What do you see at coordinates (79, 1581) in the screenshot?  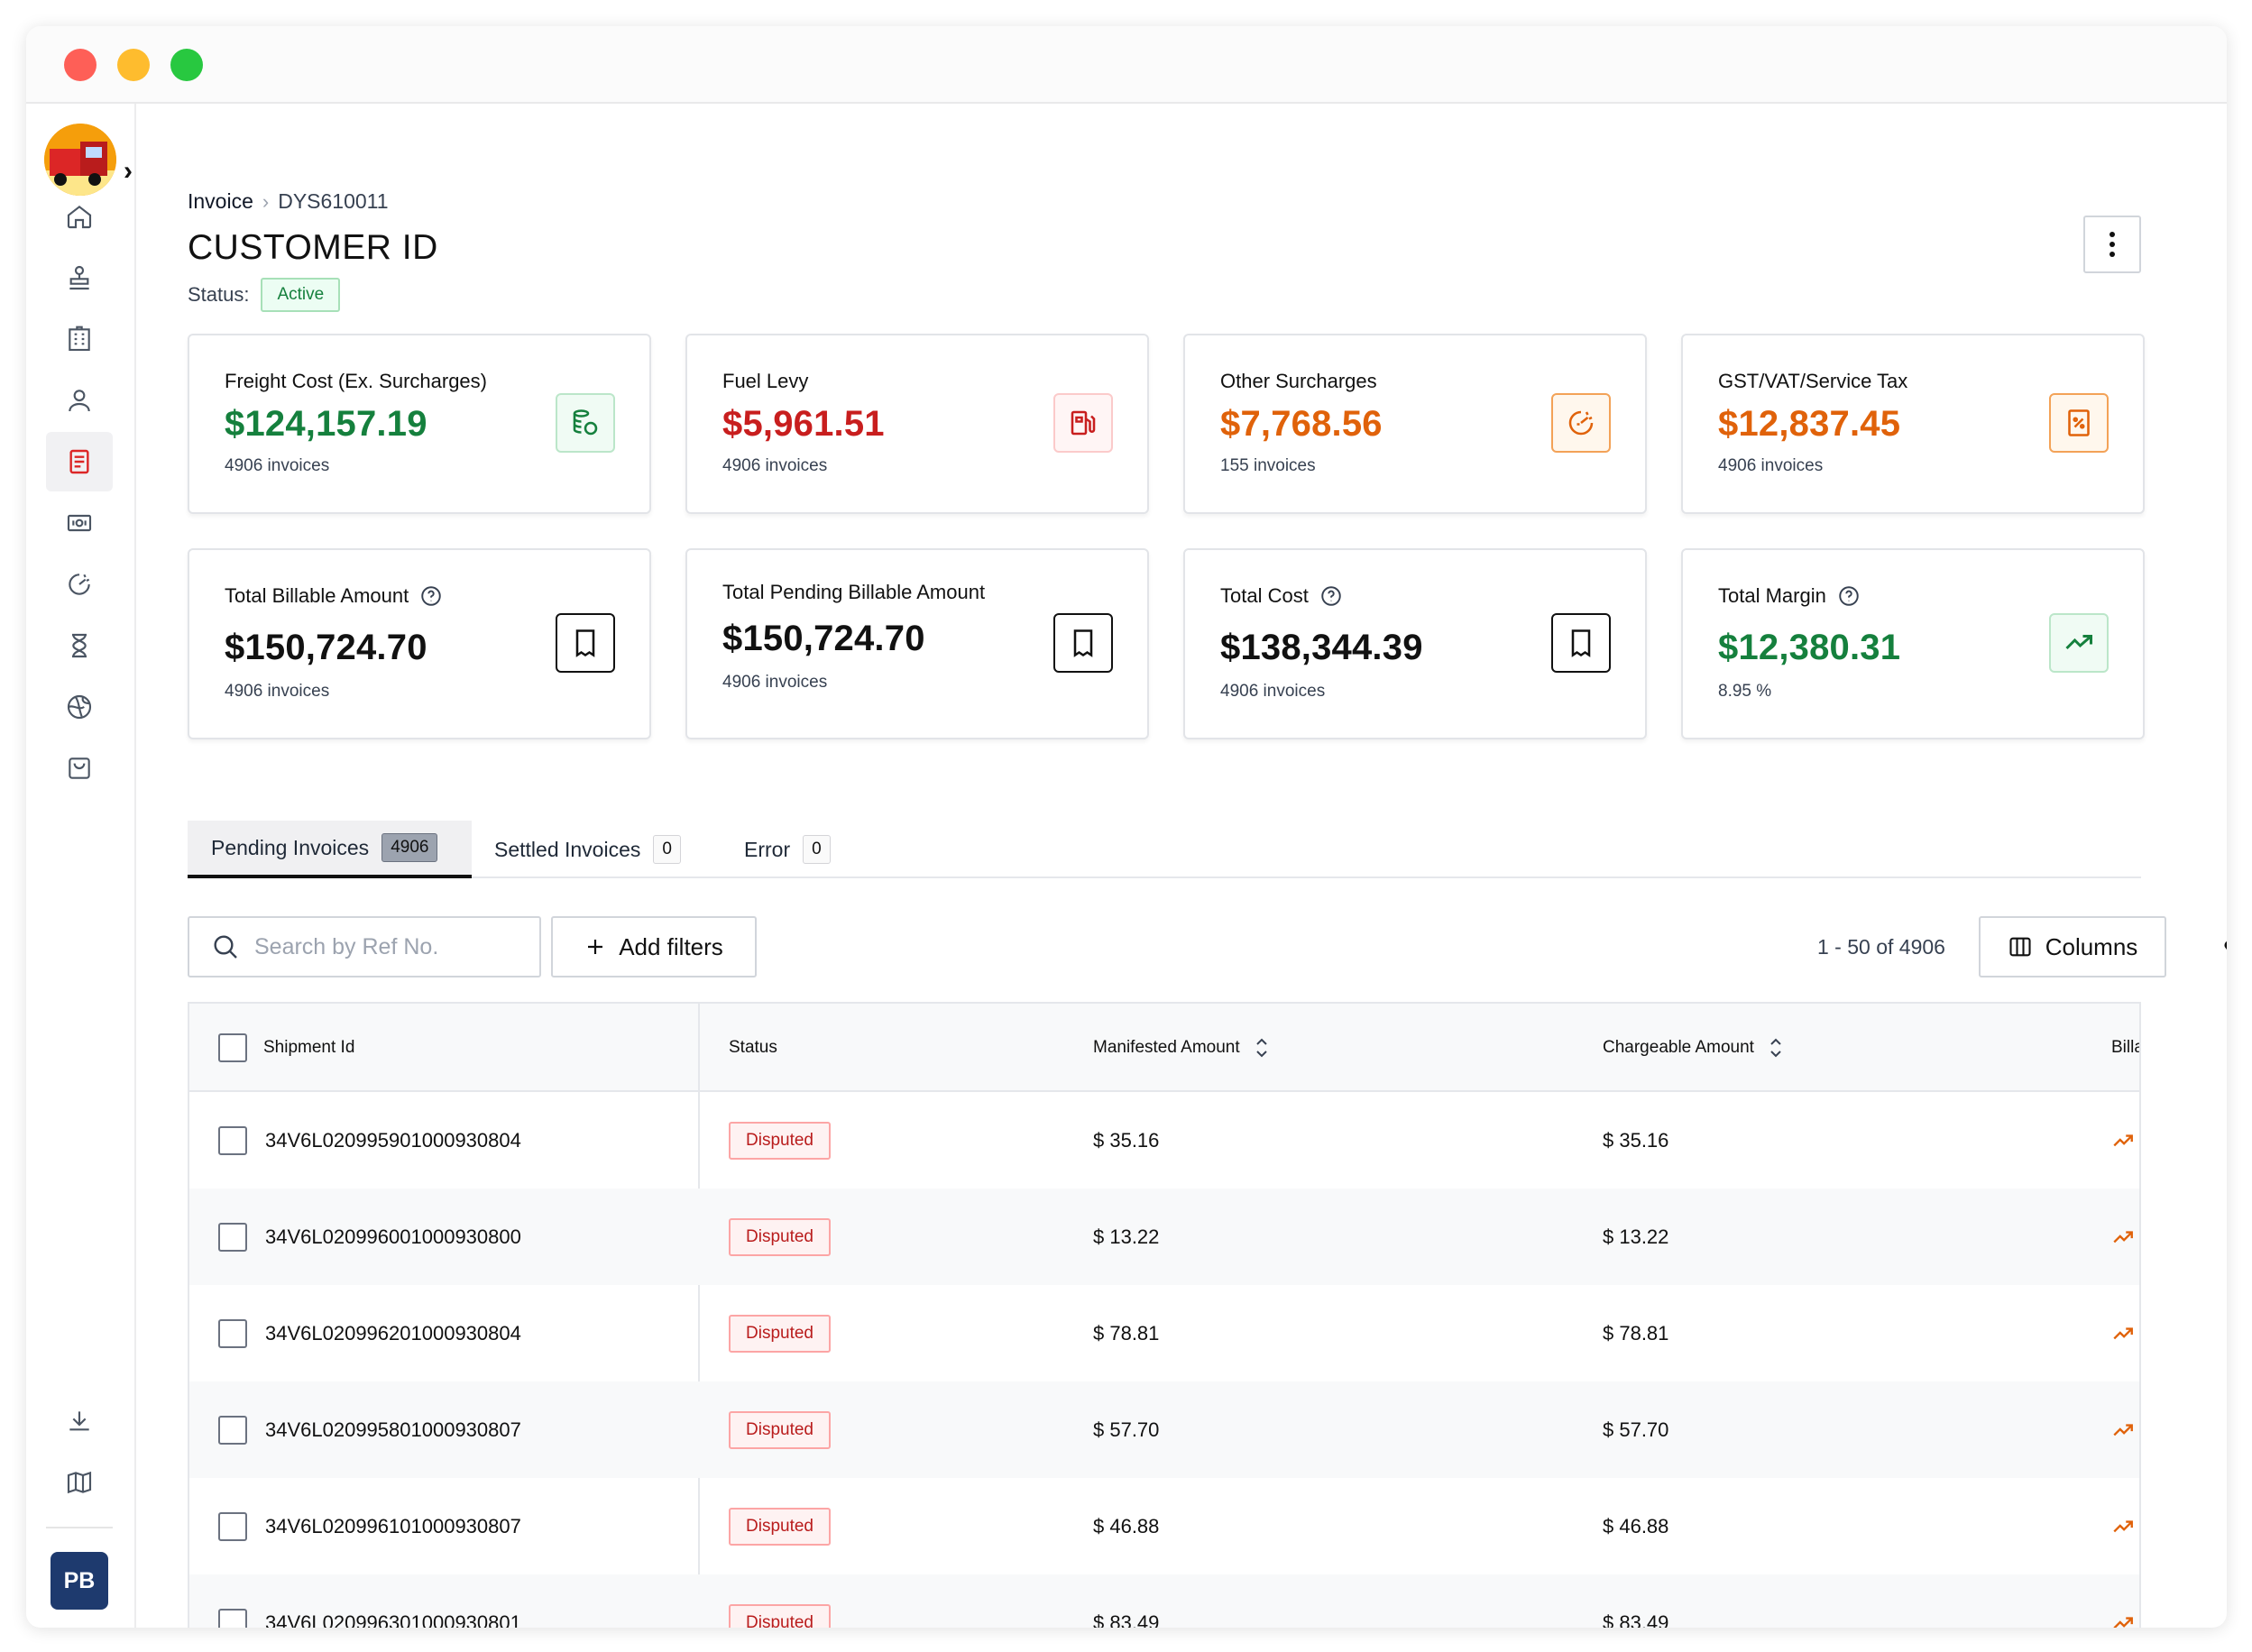 I see `user-avatar: PB` at bounding box center [79, 1581].